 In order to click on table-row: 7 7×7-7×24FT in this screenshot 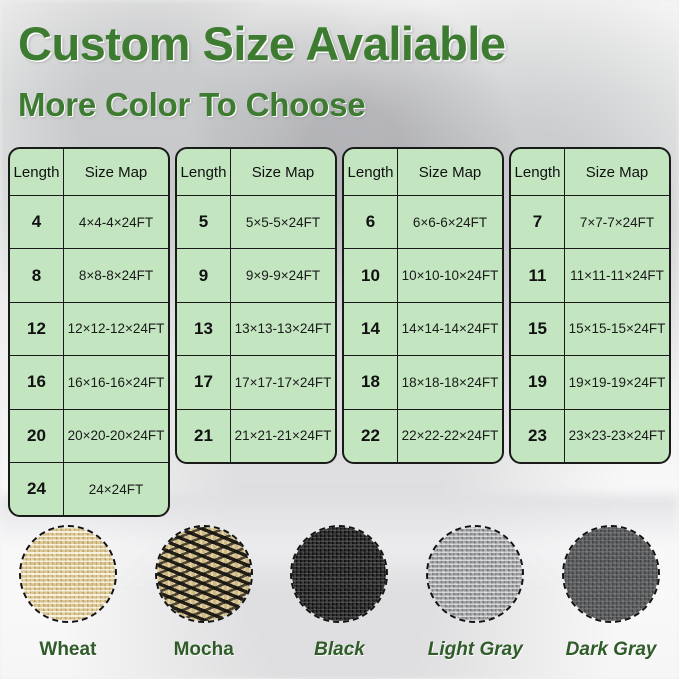, I will do `click(590, 223)`.